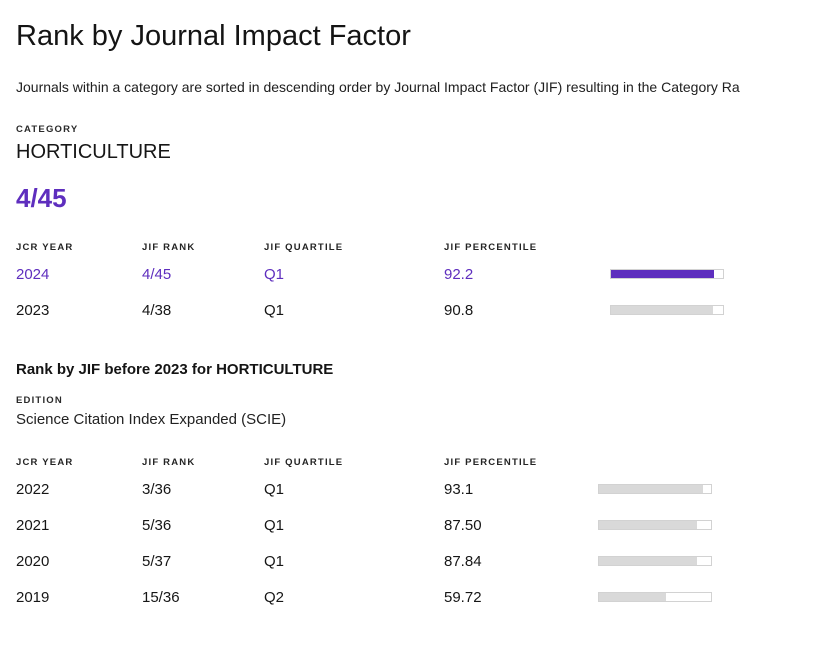 This screenshot has width=827, height=654. What do you see at coordinates (421, 310) in the screenshot?
I see `table-row: 2023 4/38 Q1 90.8` at bounding box center [421, 310].